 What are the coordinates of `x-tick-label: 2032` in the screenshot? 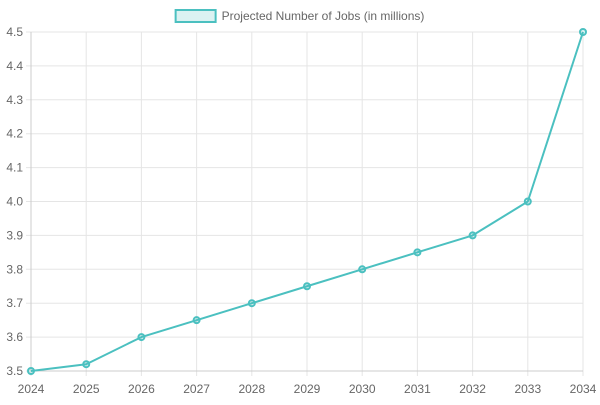 It's located at (472, 389).